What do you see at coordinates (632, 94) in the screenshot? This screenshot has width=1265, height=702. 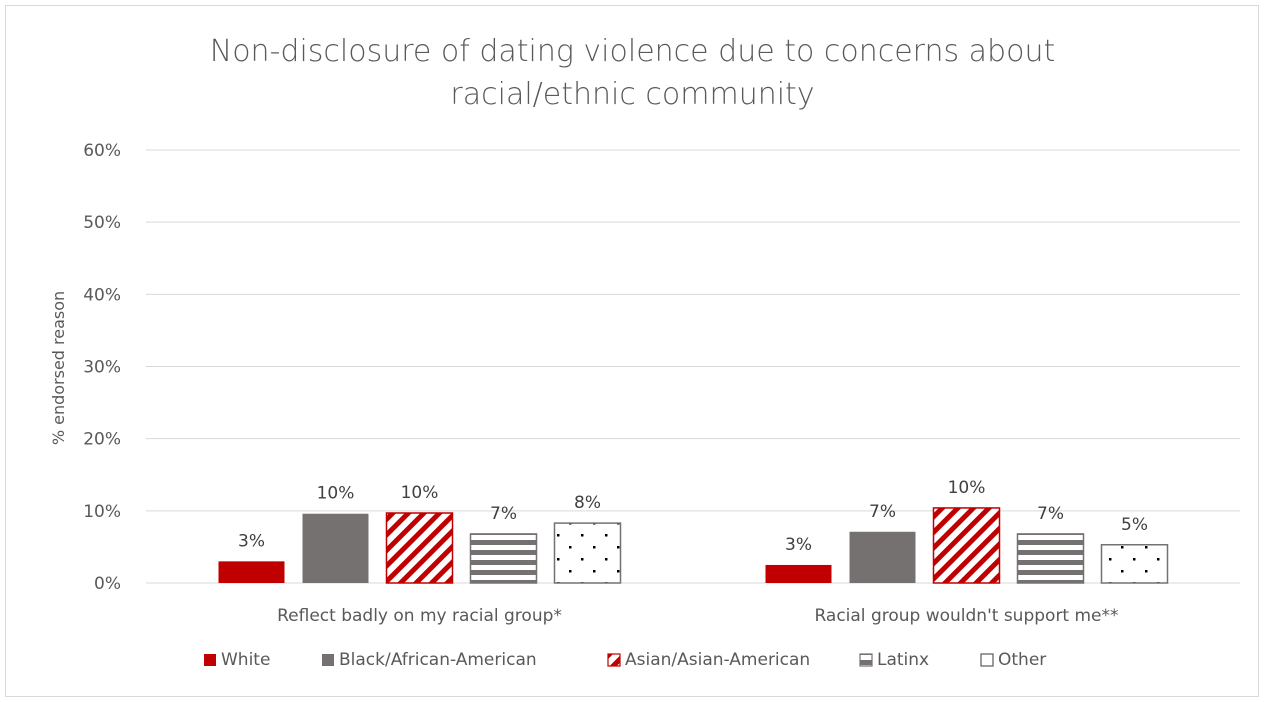 I see `chart-title-line-2: racial/ethnic community` at bounding box center [632, 94].